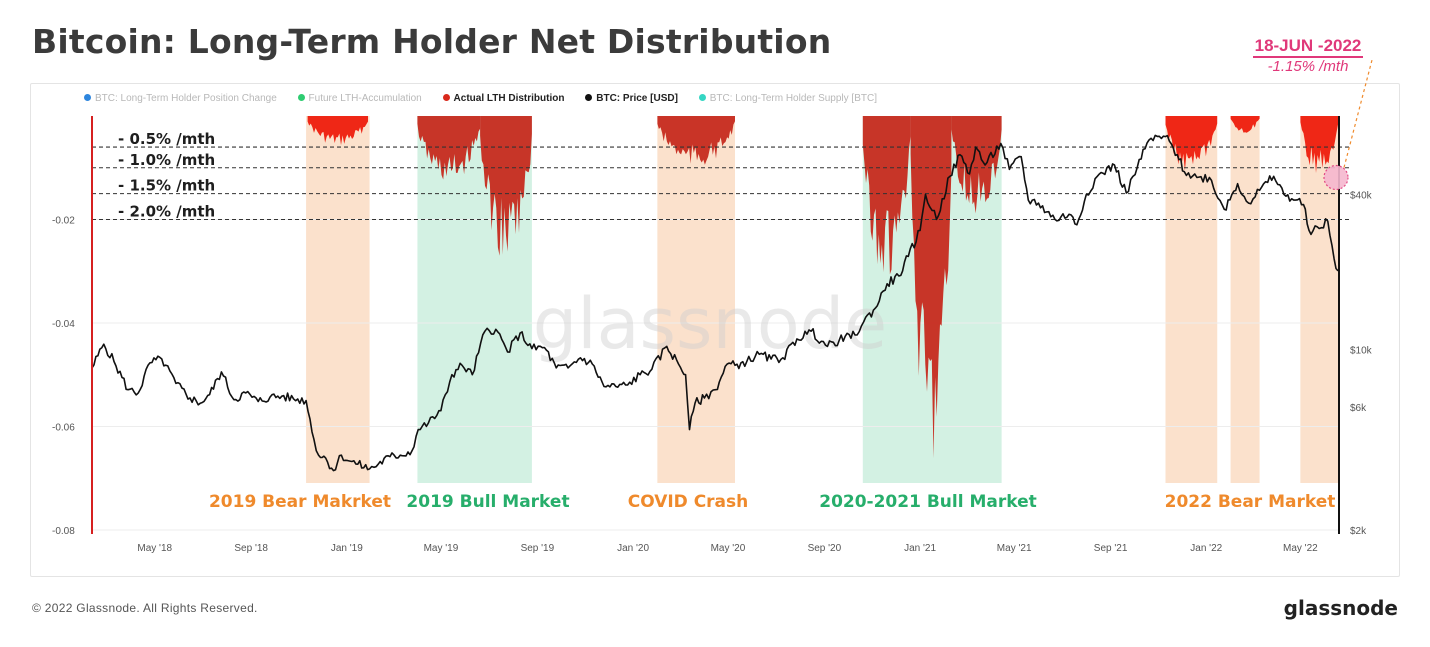  Describe the element at coordinates (1300, 548) in the screenshot. I see `x-tick-label: May '22` at that location.